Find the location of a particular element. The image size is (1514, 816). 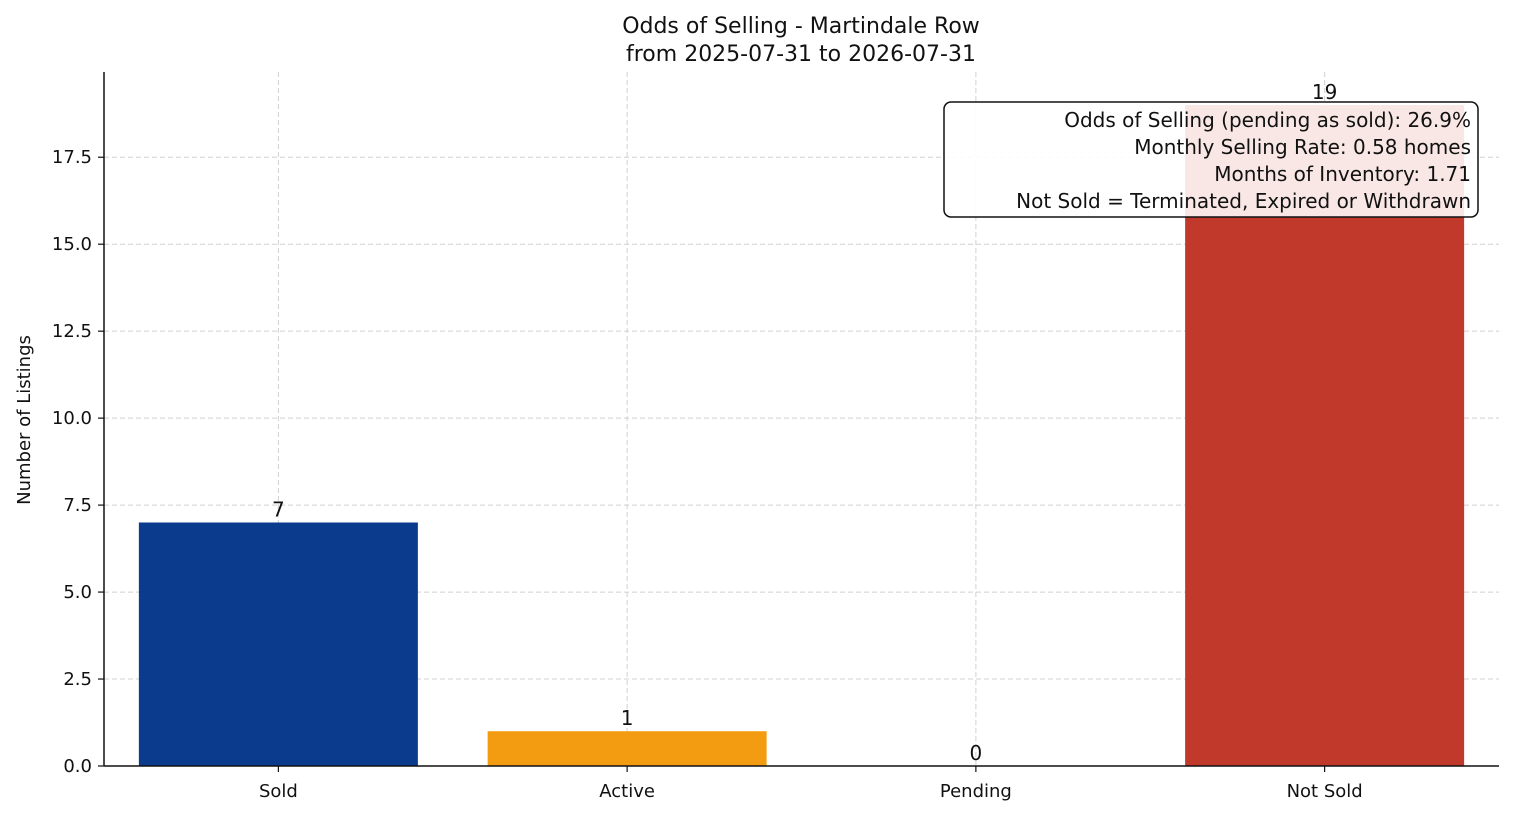

annotation-line: Odds of Selling (pending as sold): 26.9% is located at coordinates (1267, 120).